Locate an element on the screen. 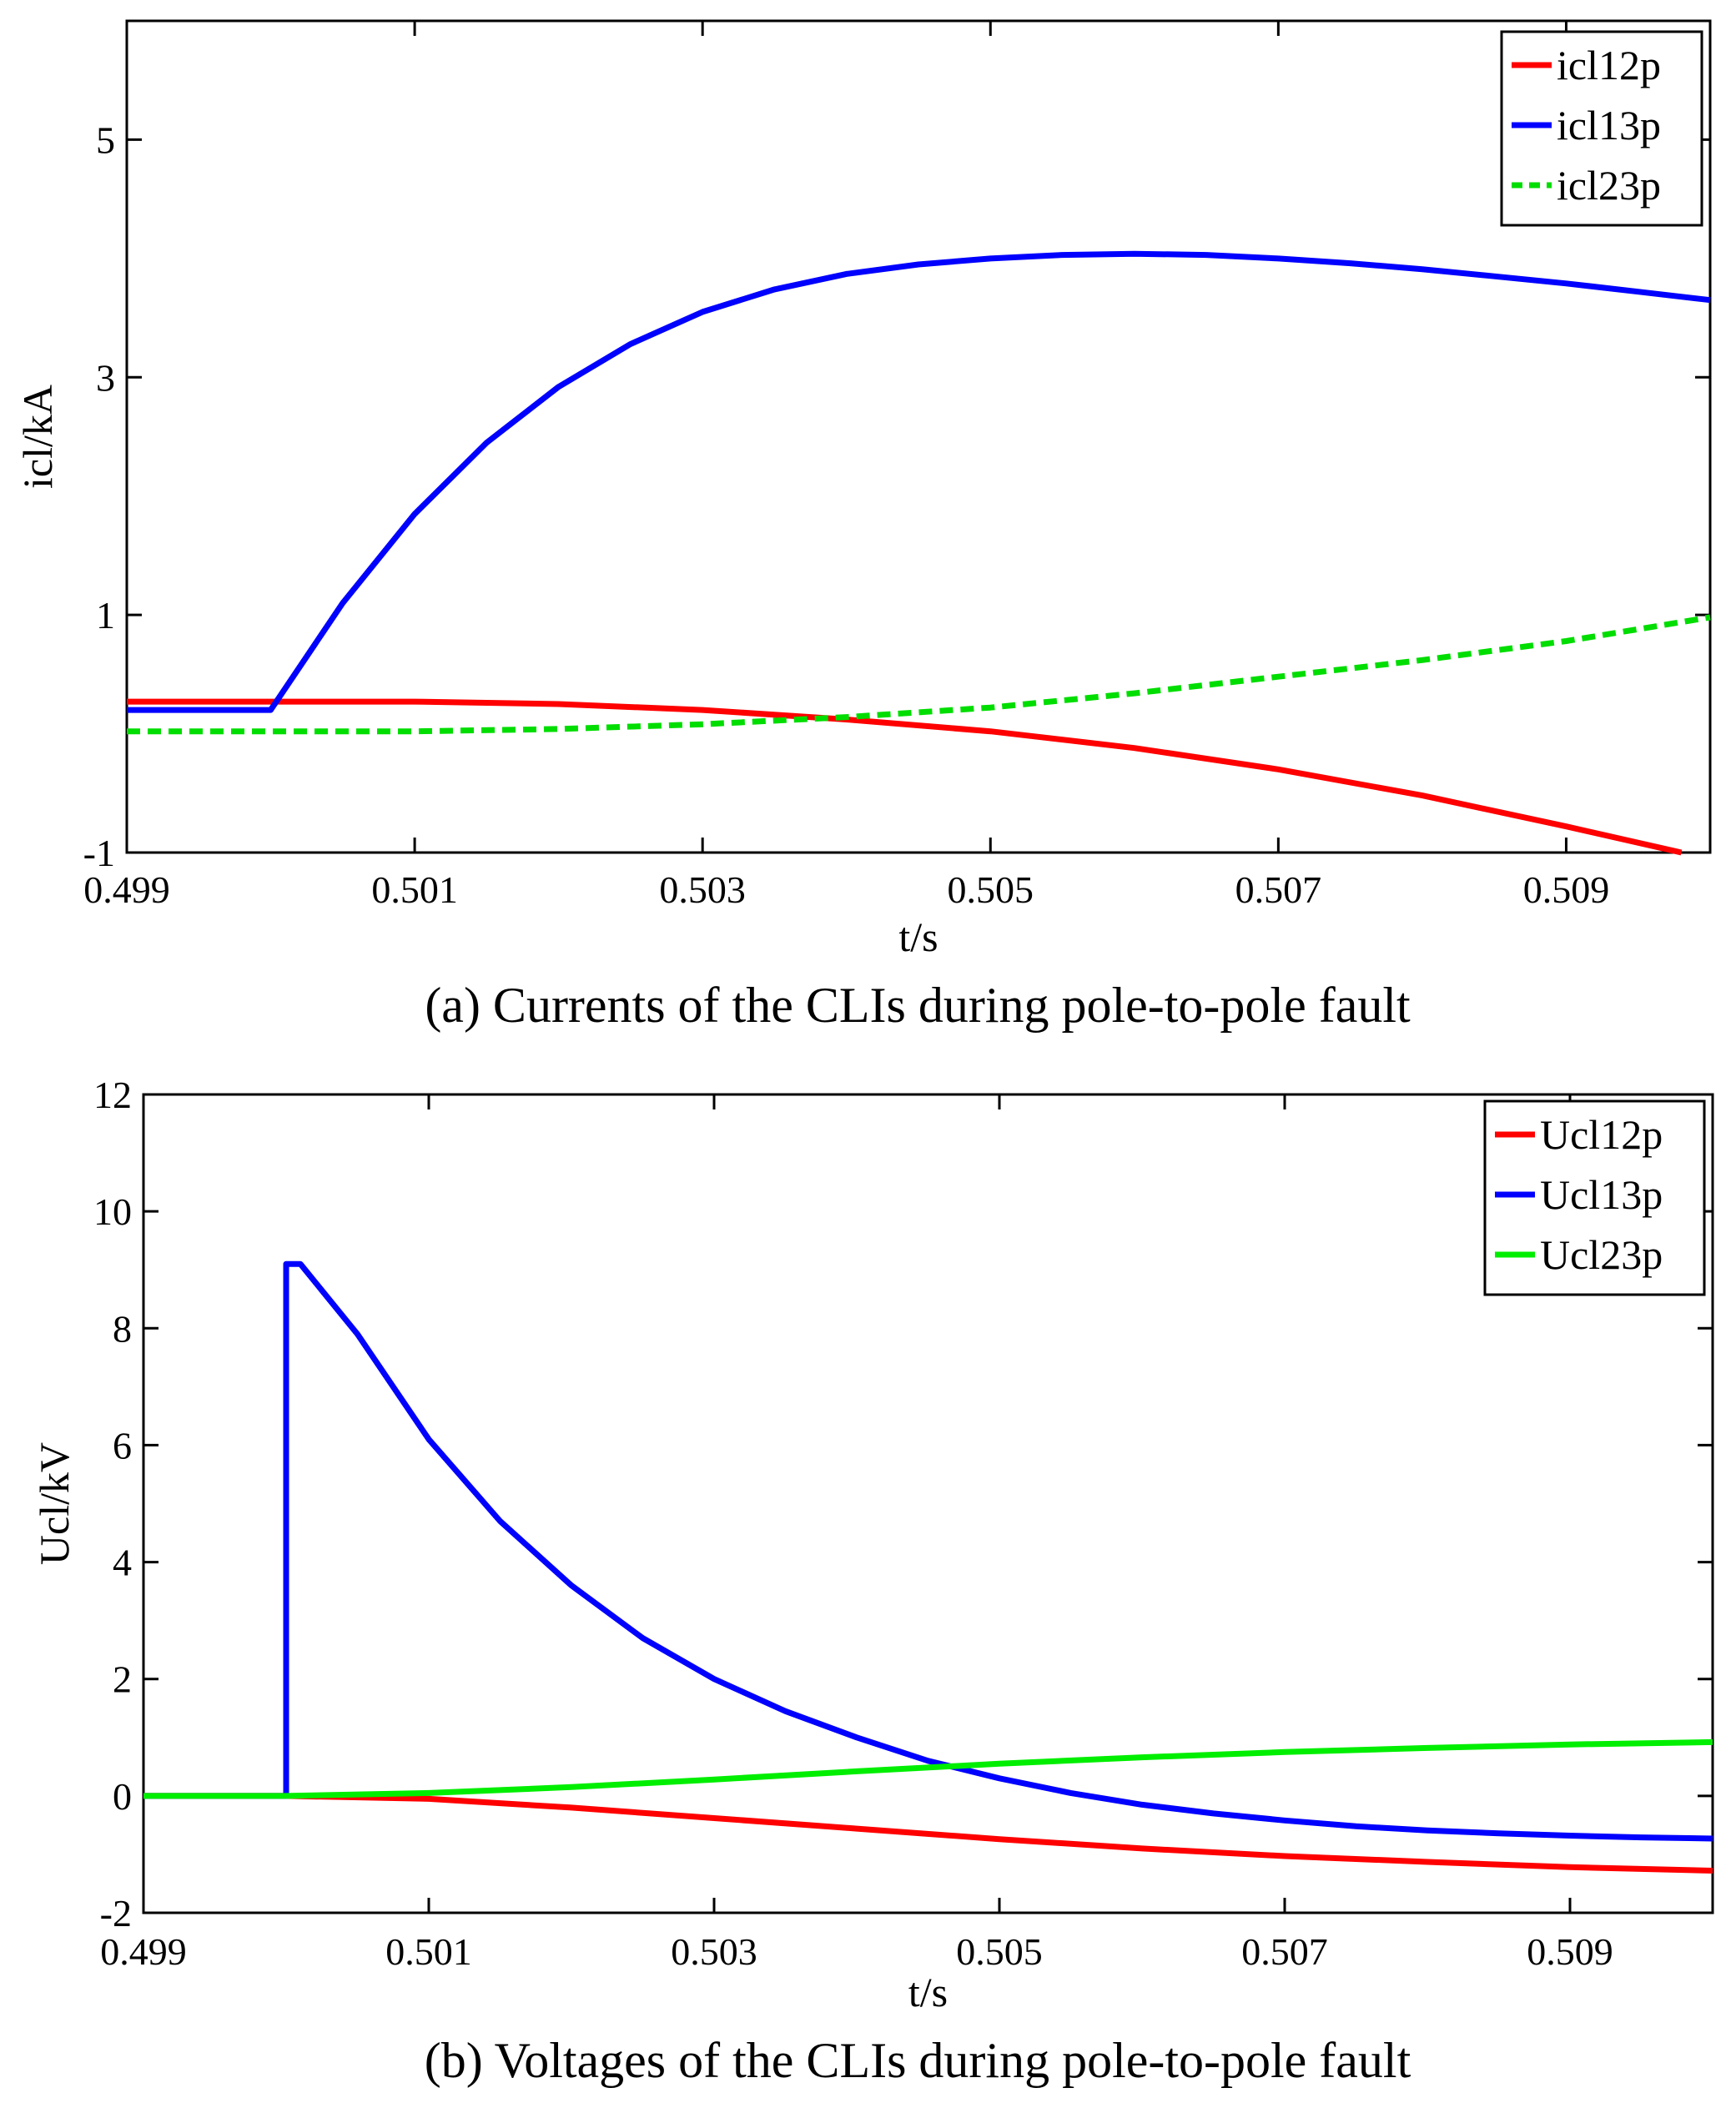  legend-label-icl13p: icl13p is located at coordinates (1609, 125).